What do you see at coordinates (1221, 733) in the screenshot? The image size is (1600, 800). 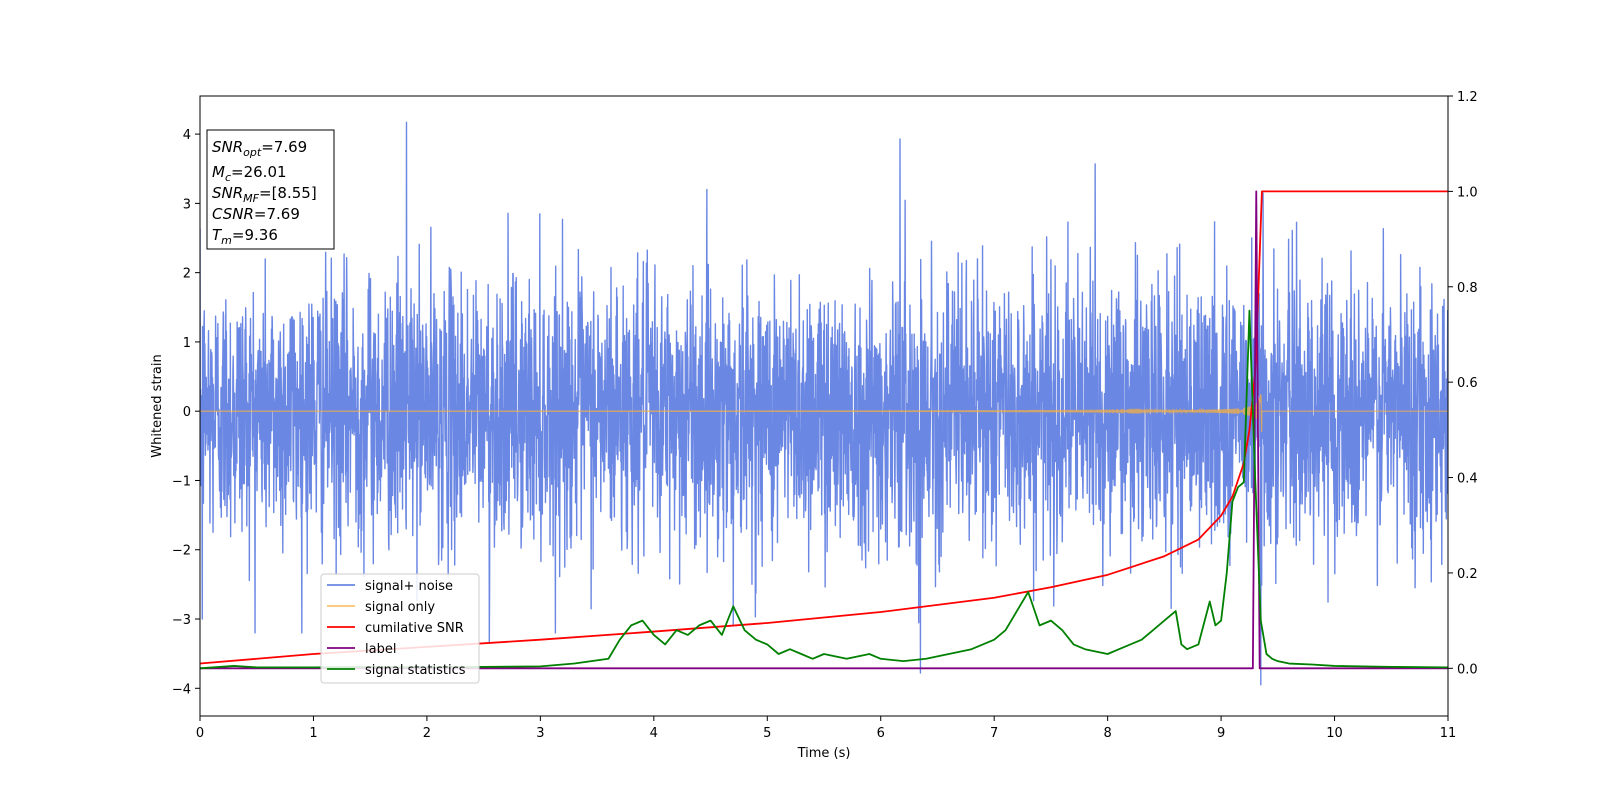 I see `x-tick-label: 9` at bounding box center [1221, 733].